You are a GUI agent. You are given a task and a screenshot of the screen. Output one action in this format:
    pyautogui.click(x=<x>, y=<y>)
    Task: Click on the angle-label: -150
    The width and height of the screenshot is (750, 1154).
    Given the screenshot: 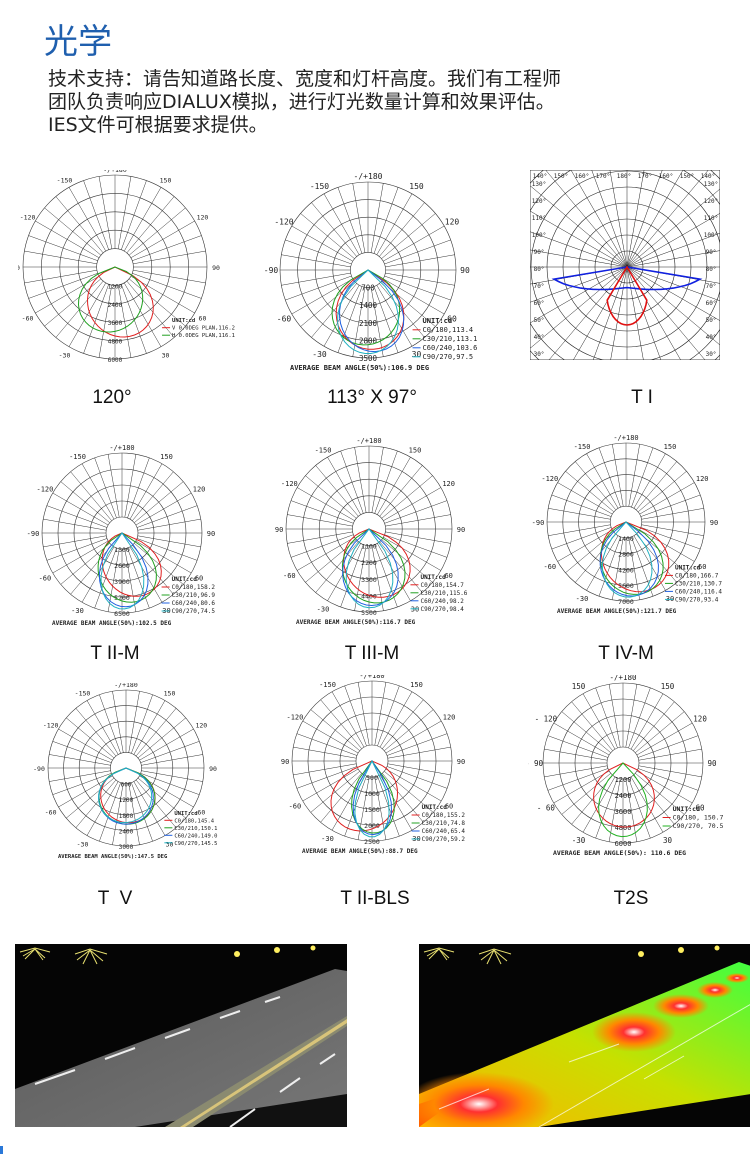 What is the action you would take?
    pyautogui.click(x=323, y=450)
    